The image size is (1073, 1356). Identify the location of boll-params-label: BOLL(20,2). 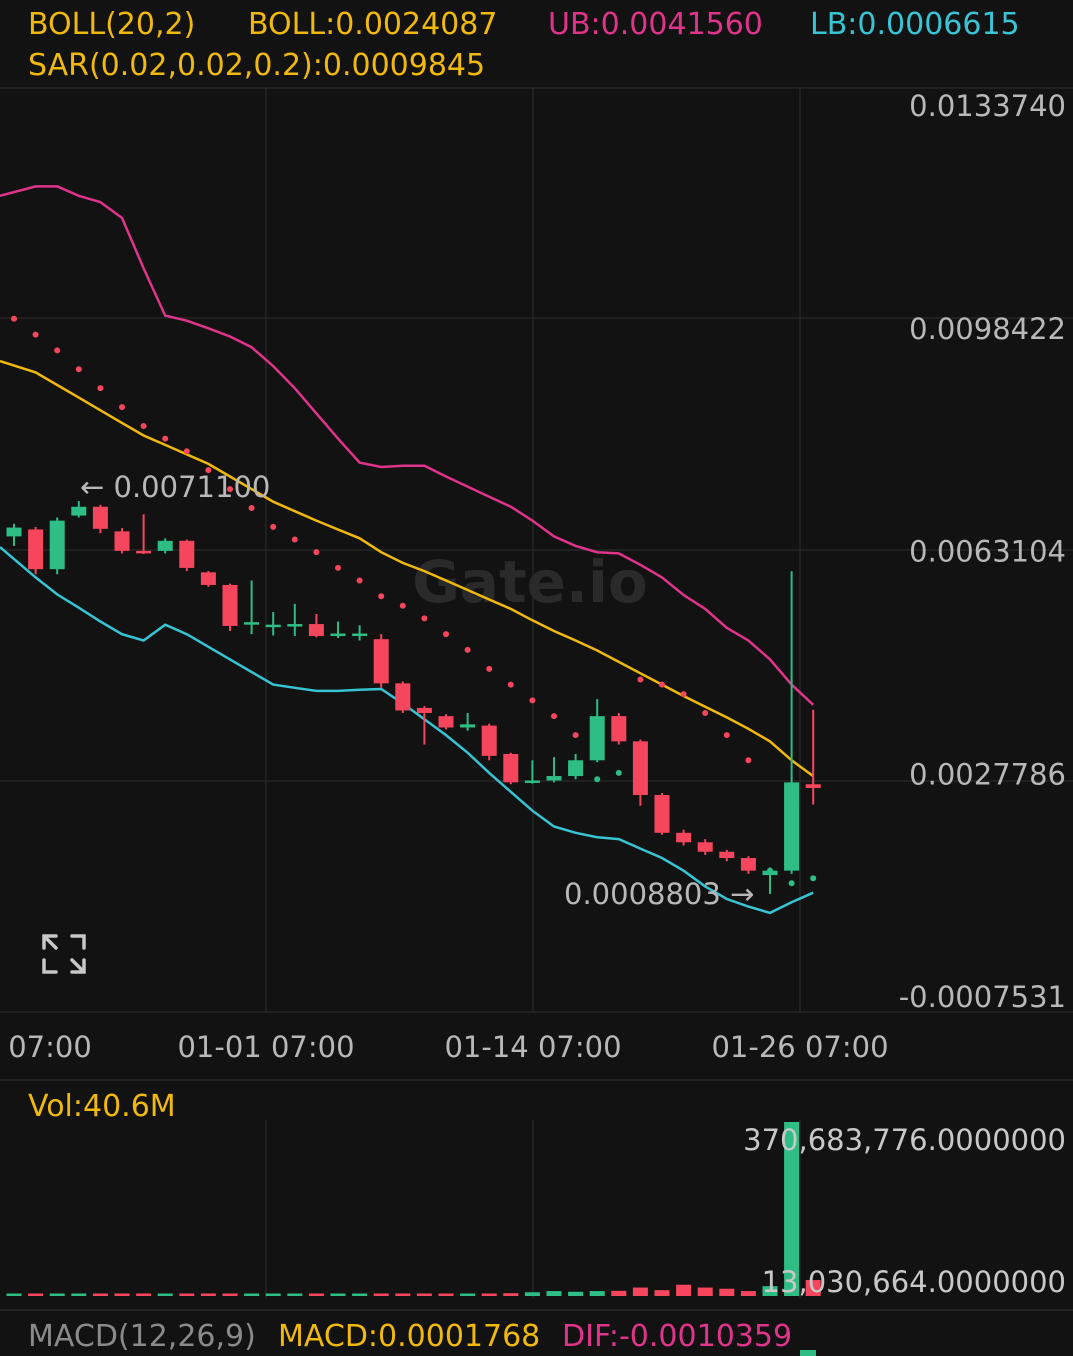
(111, 24).